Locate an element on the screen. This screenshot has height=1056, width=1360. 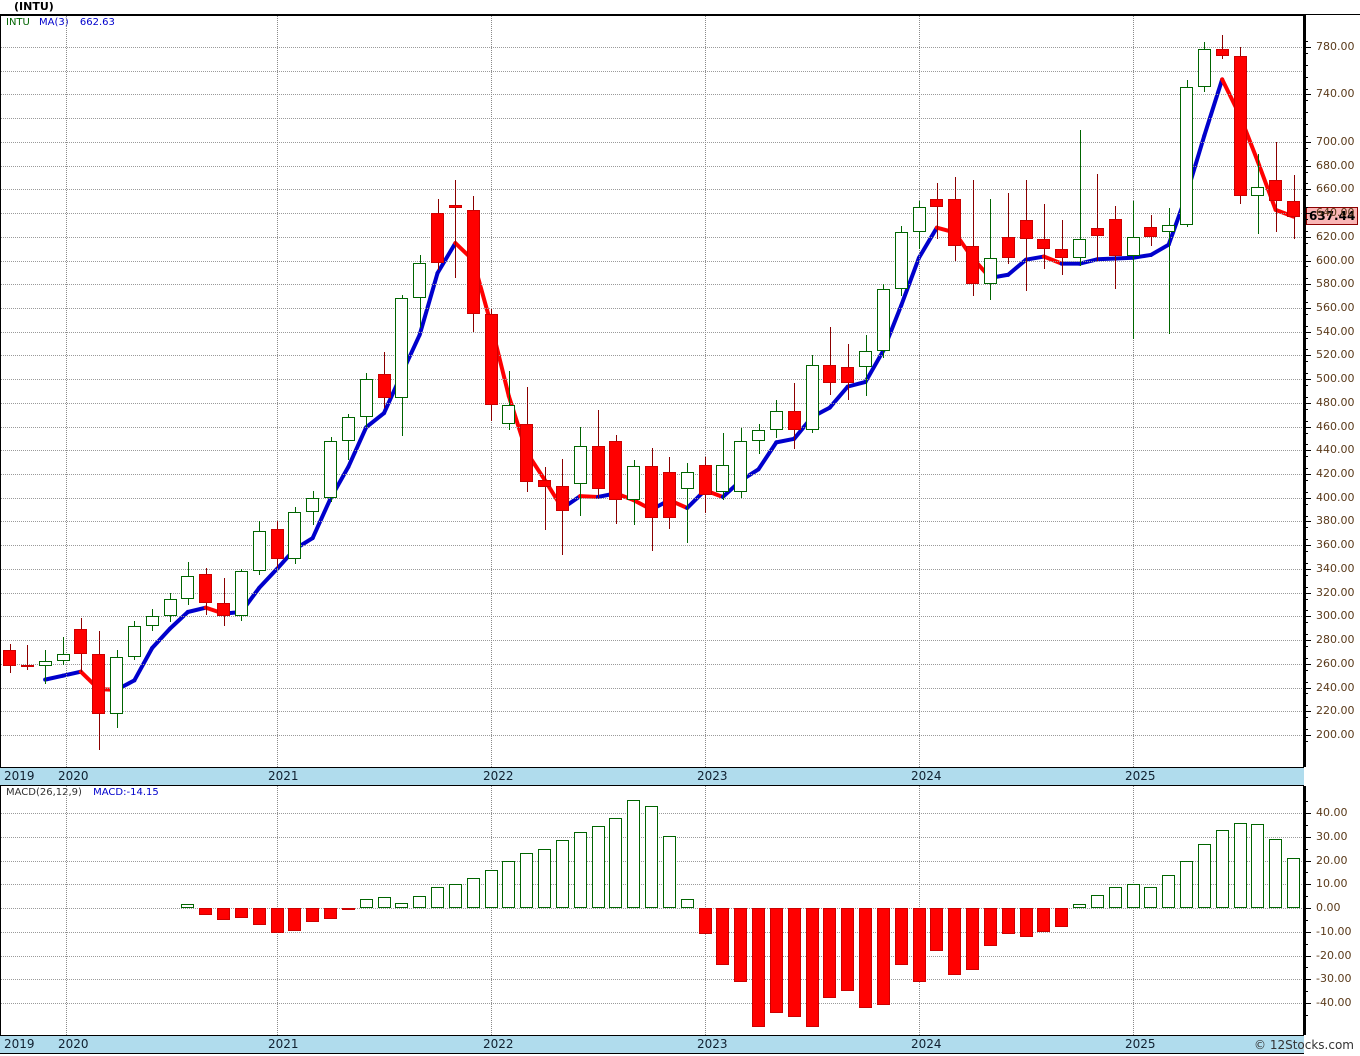
date-axis-price: 2019 2020 2021 2022 2023 2024 2025 is located at coordinates (652, 776).